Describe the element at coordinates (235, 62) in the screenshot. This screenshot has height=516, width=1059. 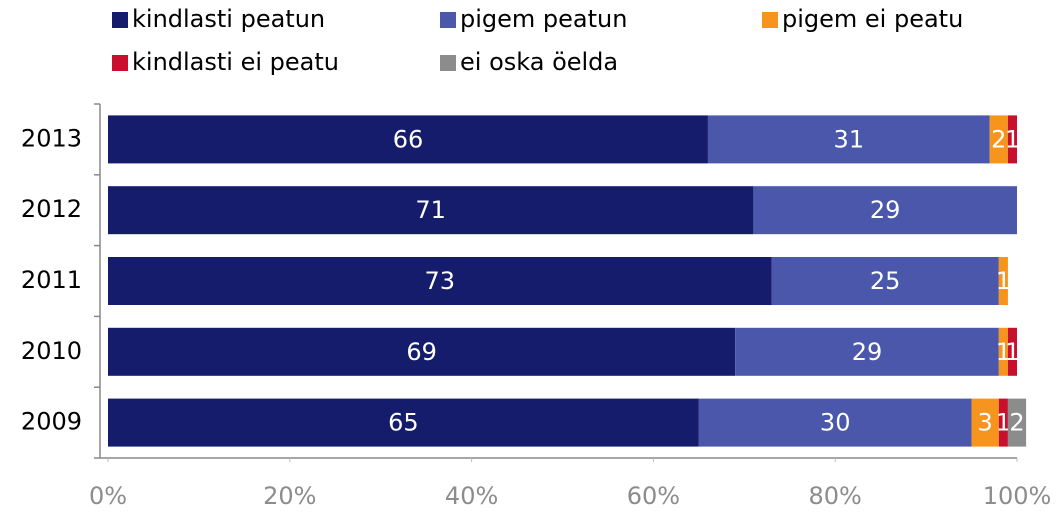
I see `legend-label: kindlasti ei peatu` at that location.